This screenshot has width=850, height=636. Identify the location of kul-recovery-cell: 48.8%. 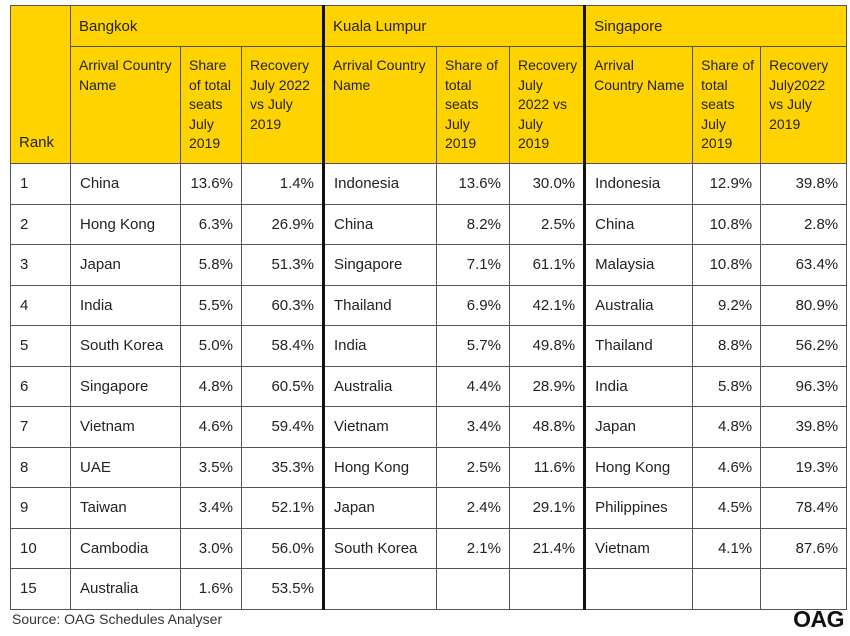
(547, 427).